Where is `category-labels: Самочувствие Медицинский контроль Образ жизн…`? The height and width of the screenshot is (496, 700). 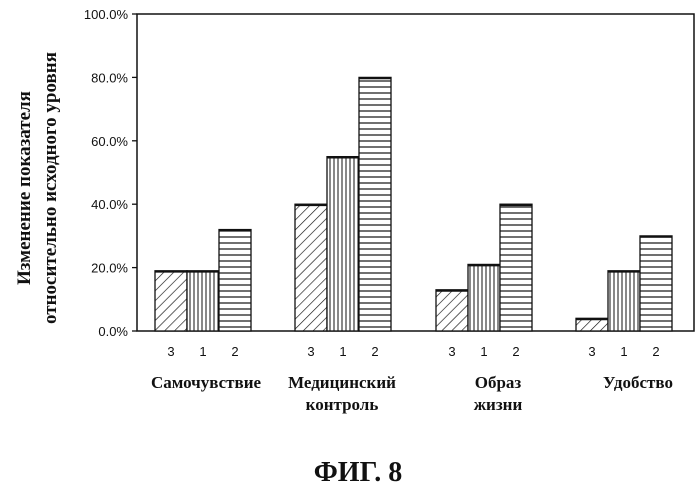
category-labels: Самочувствие Медицинский контроль Образ жизн… is located at coordinates (412, 393).